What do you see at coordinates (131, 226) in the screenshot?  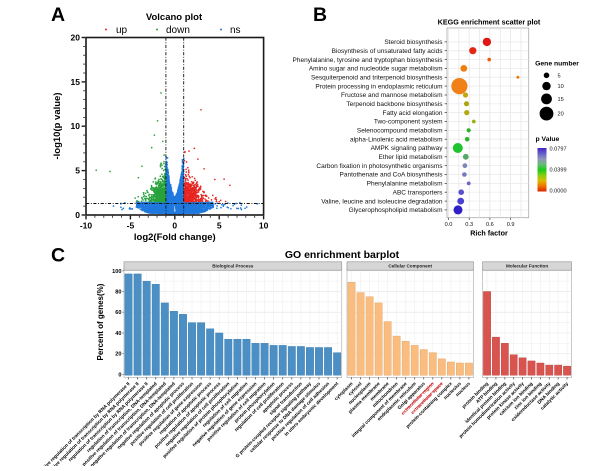 I see `svg-text: -5` at bounding box center [131, 226].